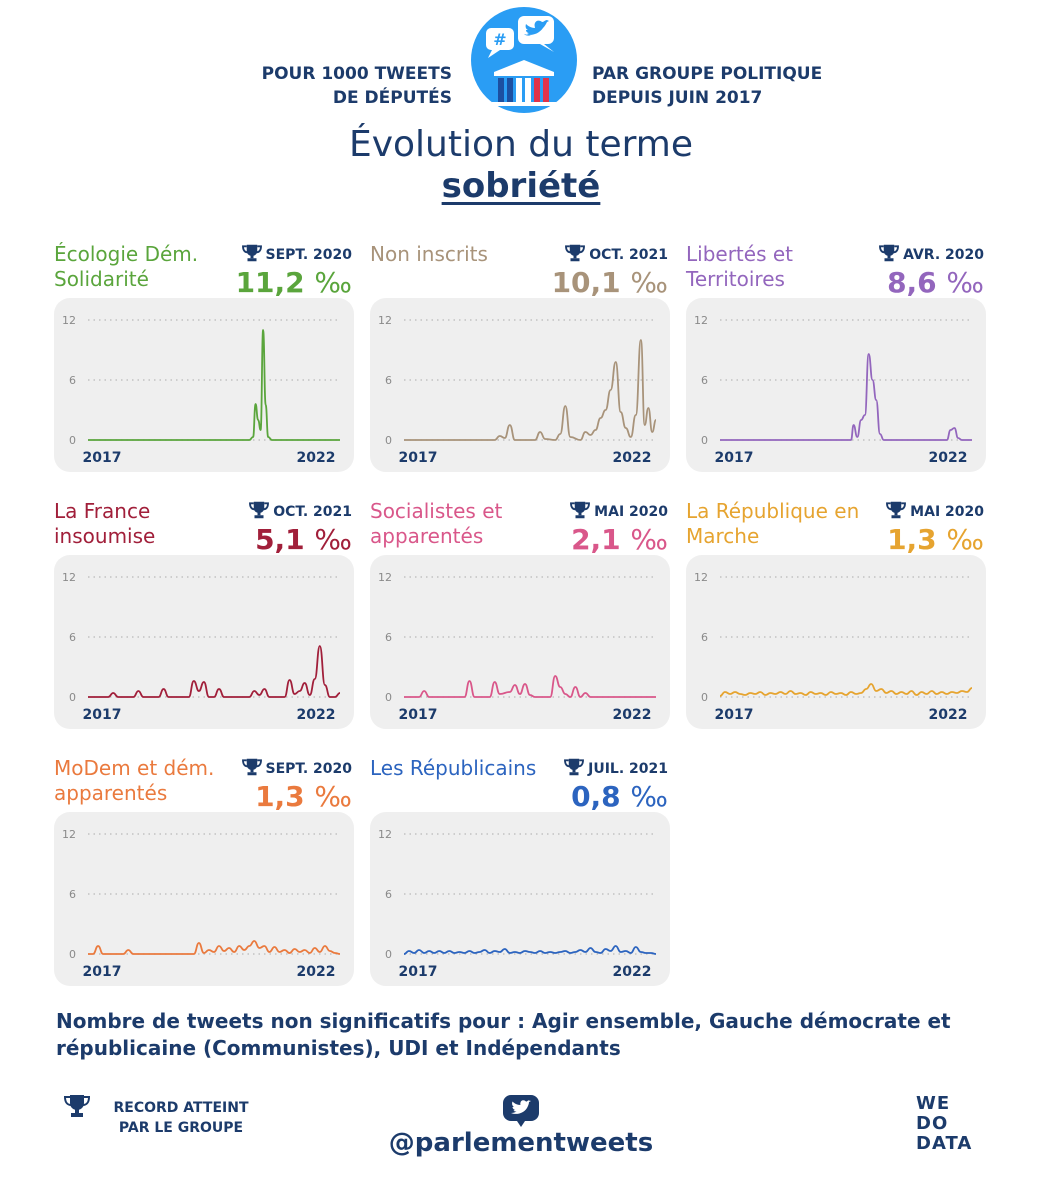  I want to click on record-label: OCT. 2021, so click(616, 255).